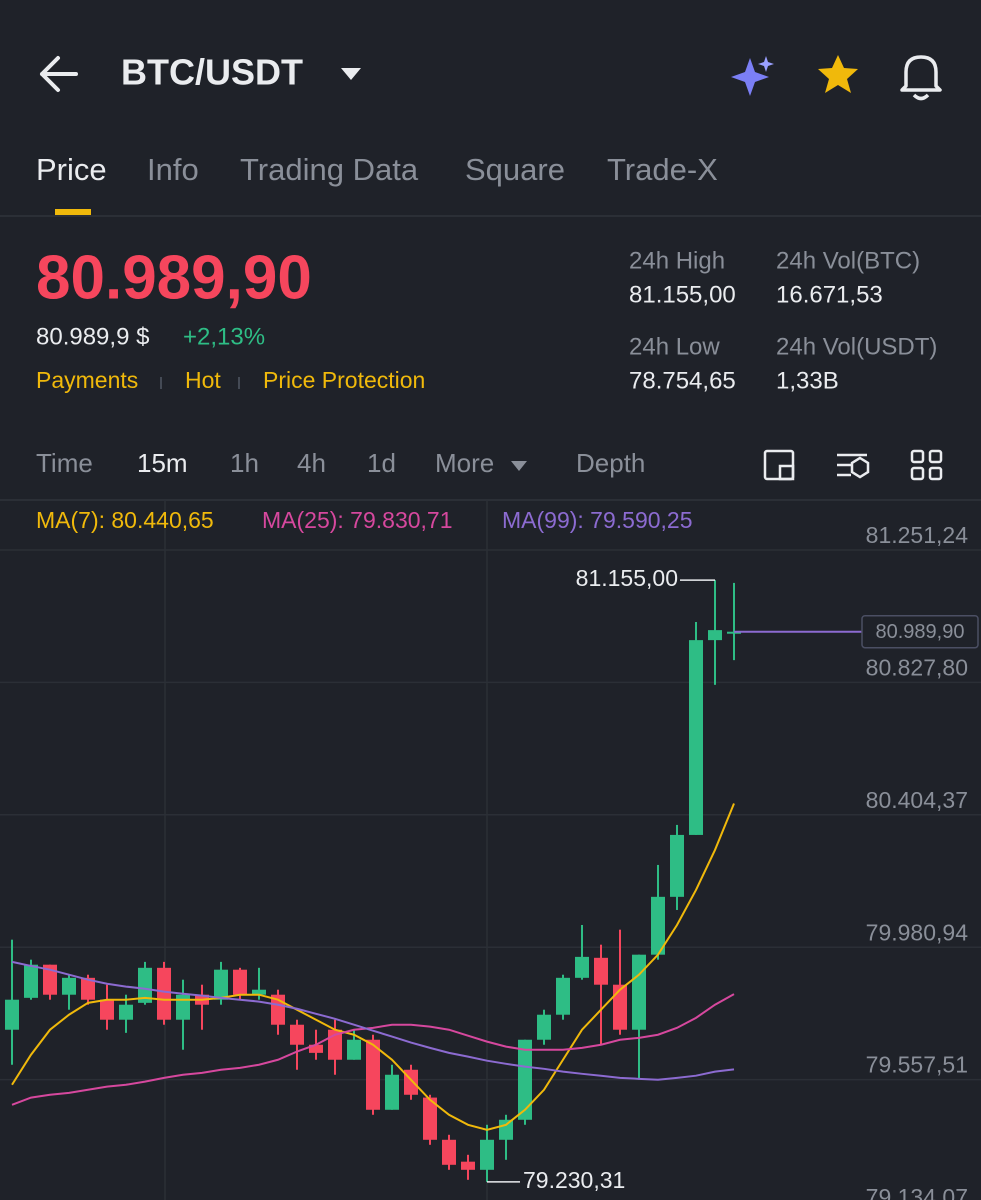  I want to click on tag: Hot, so click(203, 380).